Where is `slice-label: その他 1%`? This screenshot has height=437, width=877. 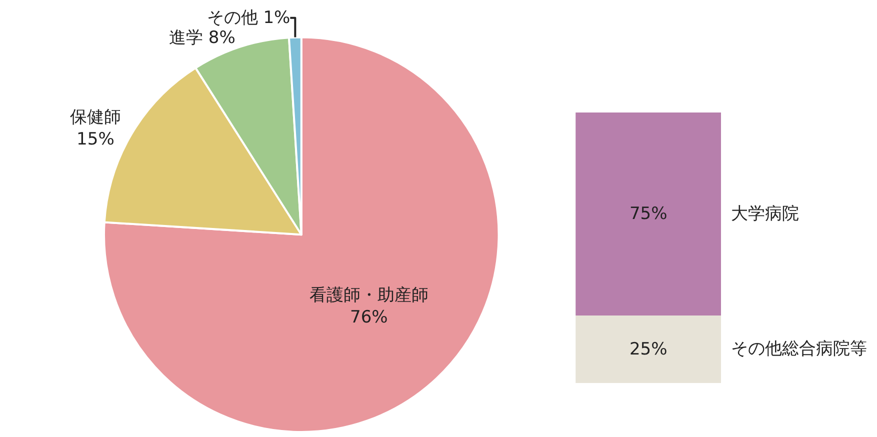
slice-label: その他 1% is located at coordinates (248, 18).